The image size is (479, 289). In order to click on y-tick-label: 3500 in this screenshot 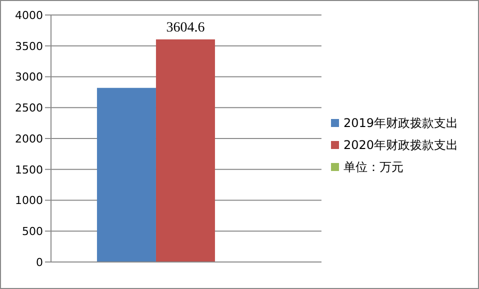, I will do `click(29, 46)`.